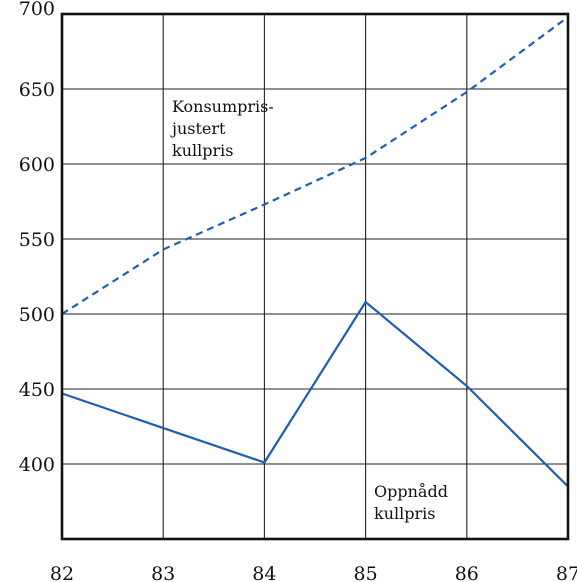  I want to click on x-tick-label: 87, so click(566, 572).